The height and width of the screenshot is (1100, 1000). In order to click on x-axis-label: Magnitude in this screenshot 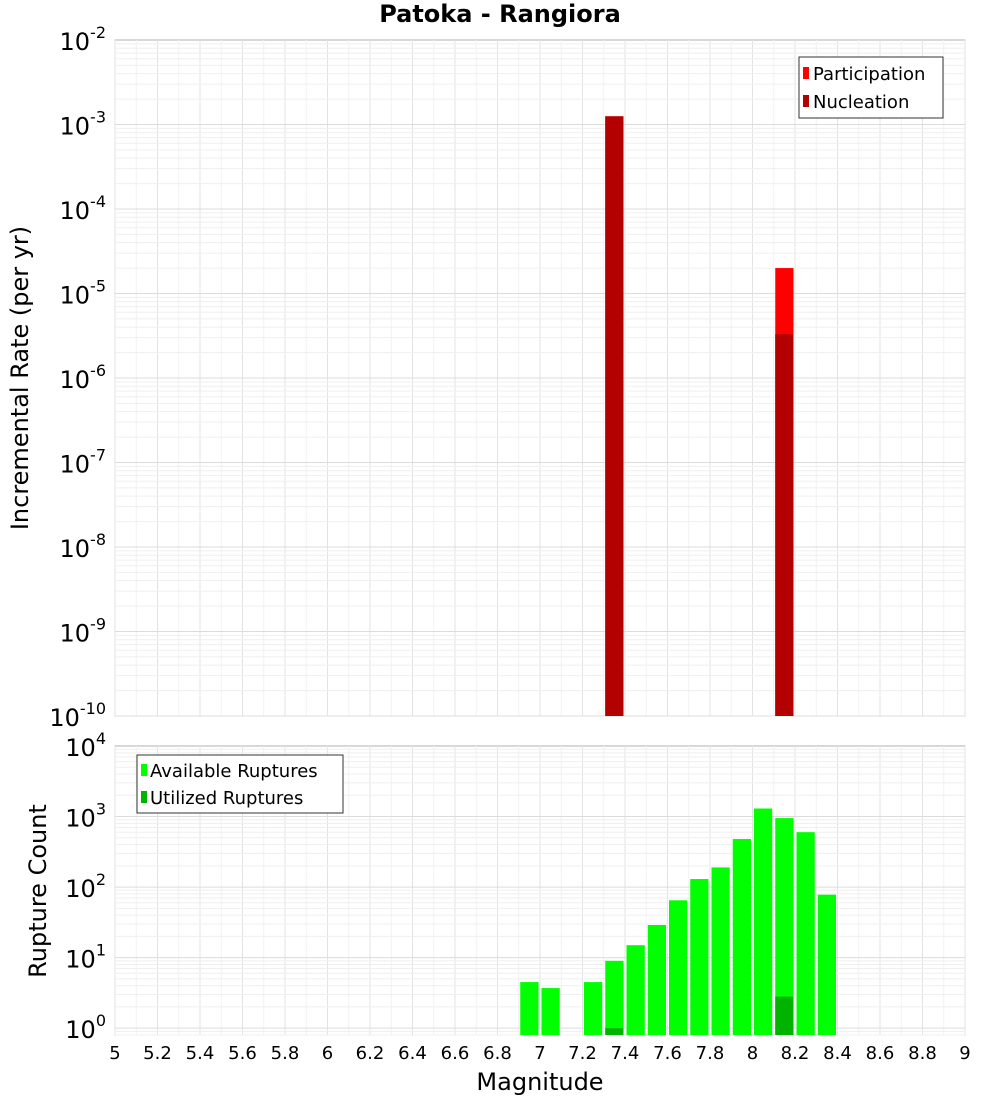, I will do `click(539, 1082)`.